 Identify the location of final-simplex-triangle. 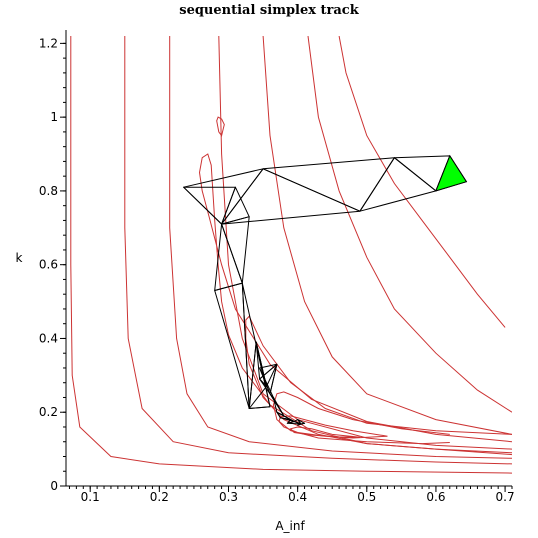
(451, 173).